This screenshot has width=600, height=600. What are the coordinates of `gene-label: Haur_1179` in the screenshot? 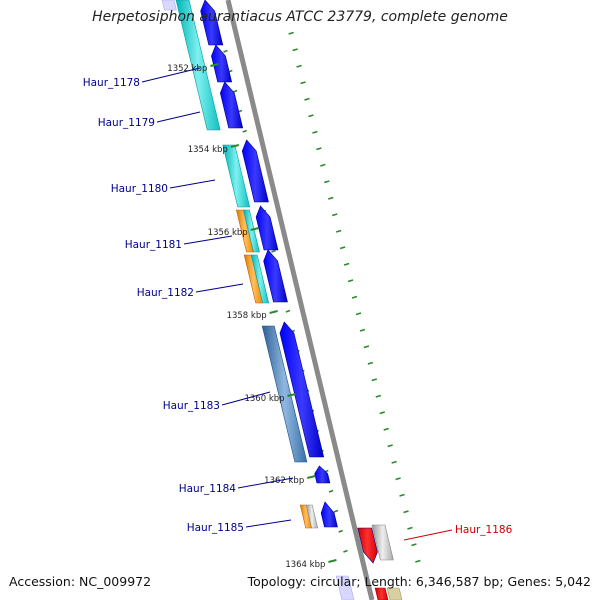 It's located at (126, 123).